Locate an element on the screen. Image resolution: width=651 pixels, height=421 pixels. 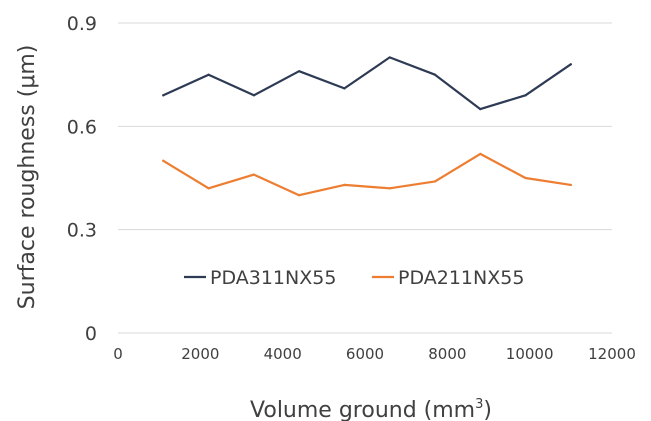
x-tick-label: 2000 is located at coordinates (200, 354).